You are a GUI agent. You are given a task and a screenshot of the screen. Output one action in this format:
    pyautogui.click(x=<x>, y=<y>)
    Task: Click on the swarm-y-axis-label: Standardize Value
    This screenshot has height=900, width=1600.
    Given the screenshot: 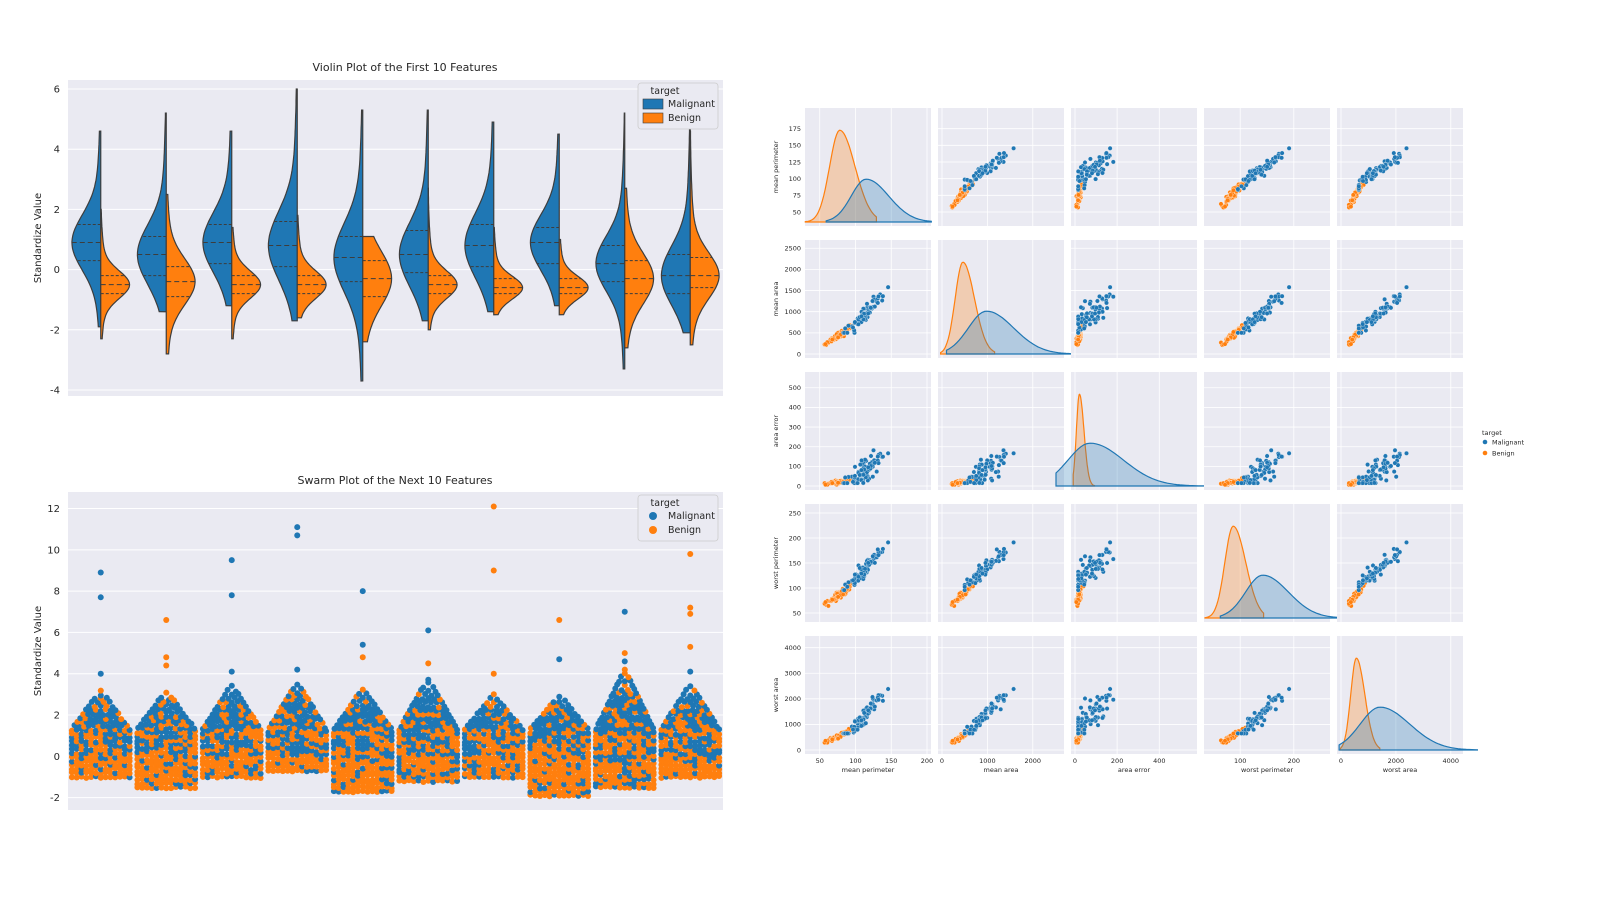 What is the action you would take?
    pyautogui.click(x=38, y=651)
    